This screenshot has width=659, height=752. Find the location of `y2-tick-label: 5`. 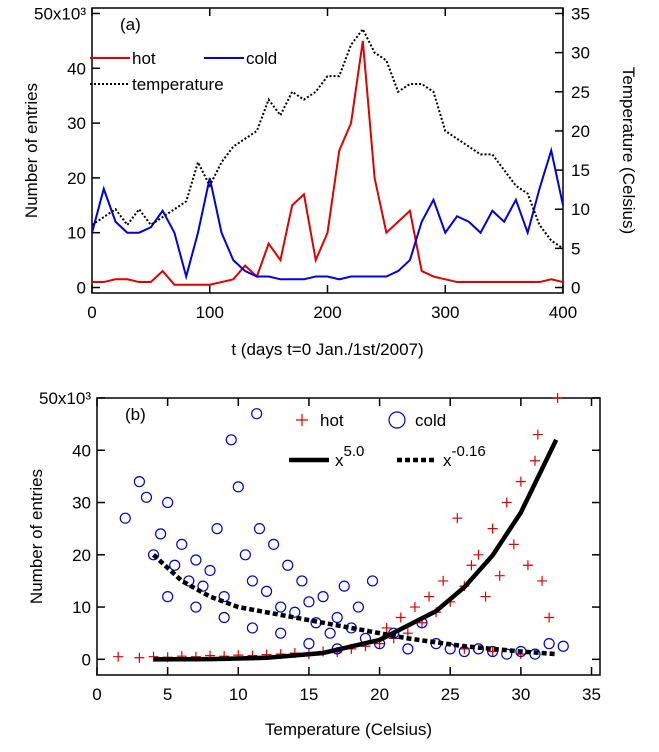

y2-tick-label: 5 is located at coordinates (575, 248).